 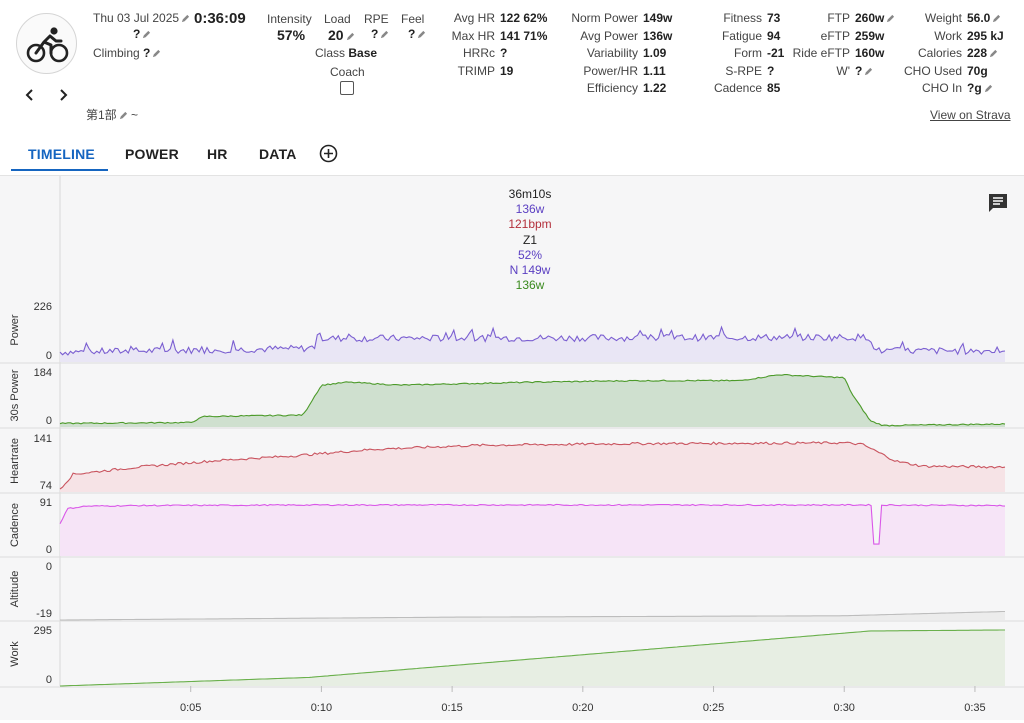 I want to click on metric-value: 1.09, so click(x=655, y=53).